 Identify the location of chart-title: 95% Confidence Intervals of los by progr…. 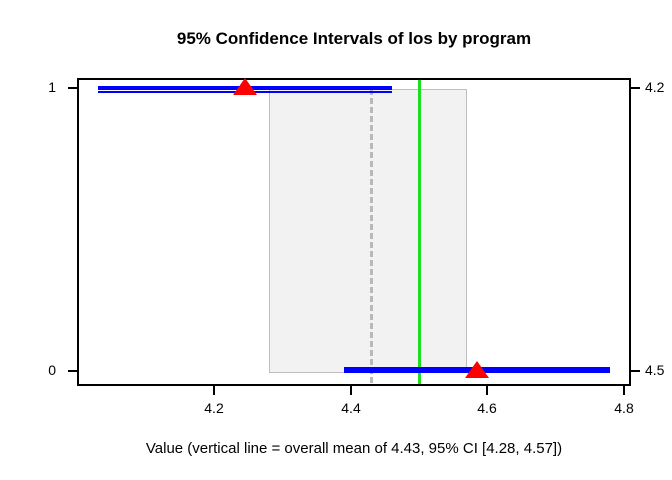
(354, 38).